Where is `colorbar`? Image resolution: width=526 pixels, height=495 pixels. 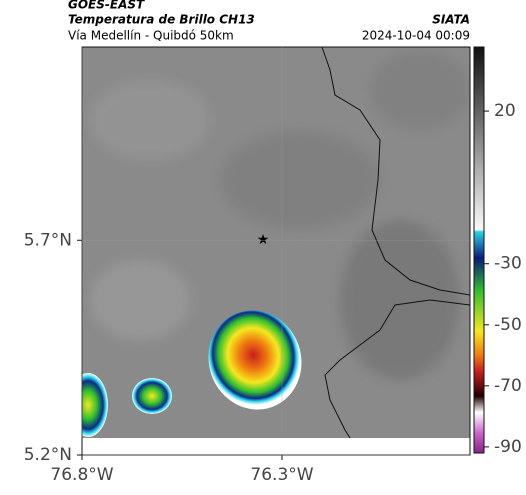
colorbar is located at coordinates (479, 250).